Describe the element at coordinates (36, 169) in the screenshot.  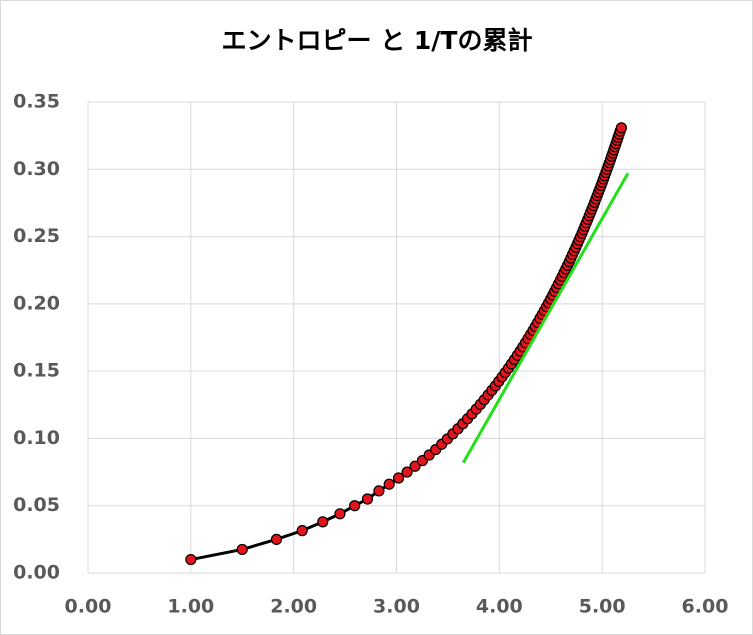
I see `y-tick-label: 0.30` at that location.